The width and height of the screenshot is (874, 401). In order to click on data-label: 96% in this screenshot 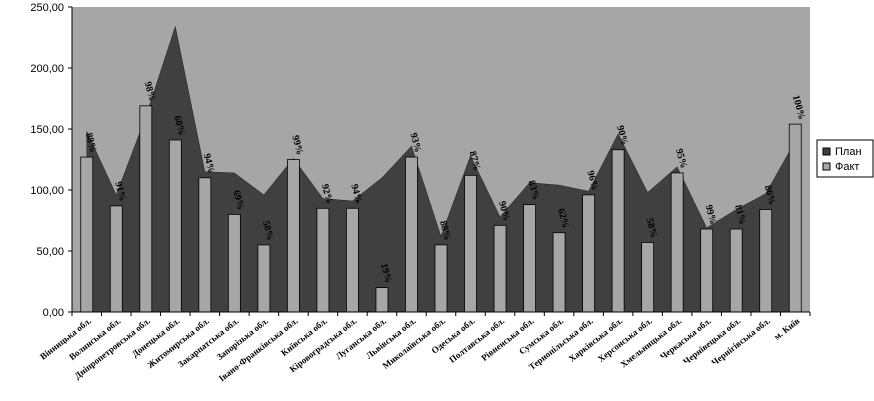, I will do `click(593, 180)`.